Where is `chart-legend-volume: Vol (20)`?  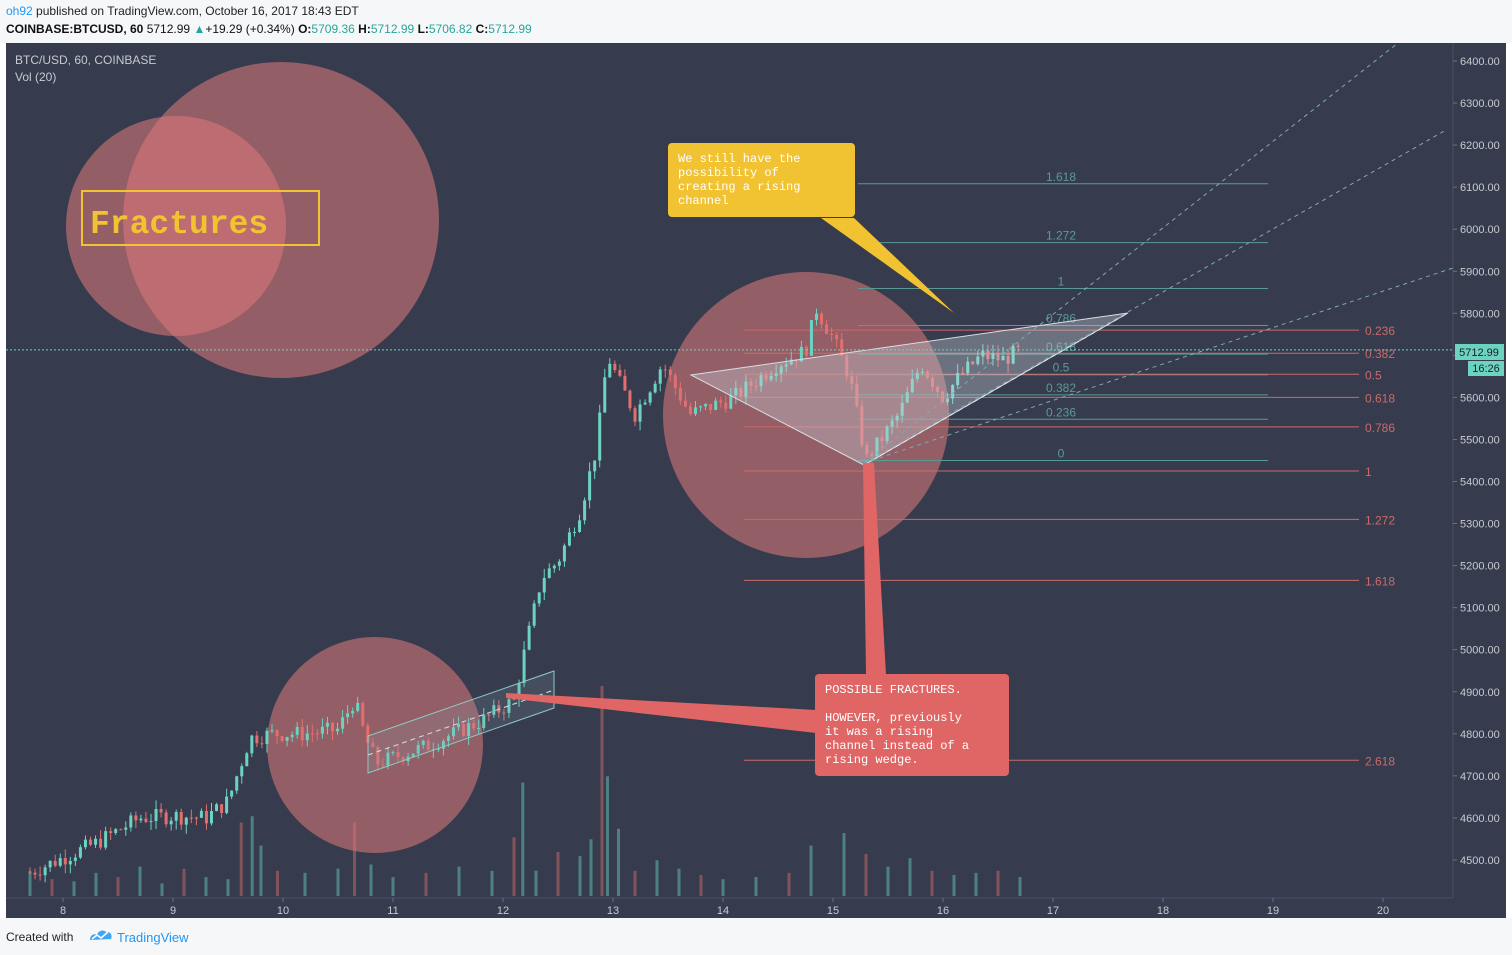 chart-legend-volume: Vol (20) is located at coordinates (35, 77).